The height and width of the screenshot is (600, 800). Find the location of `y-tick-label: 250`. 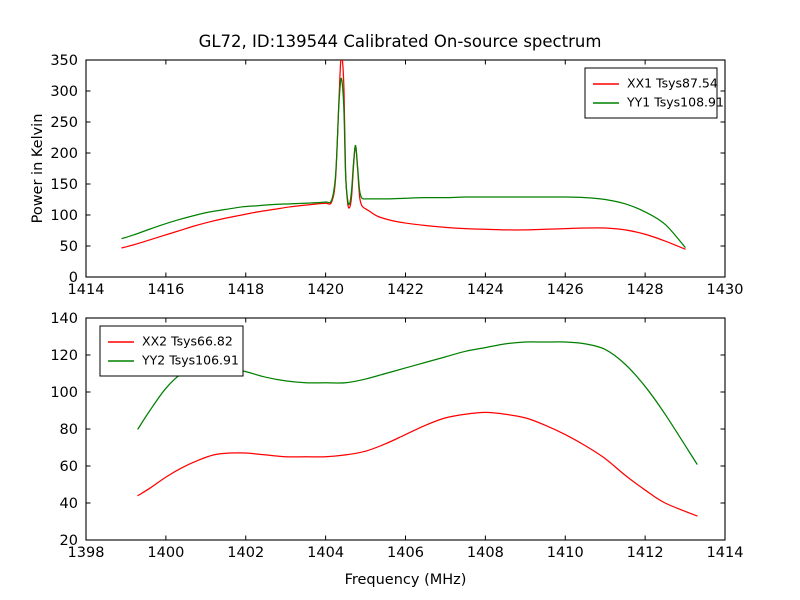

y-tick-label: 250 is located at coordinates (64, 123).